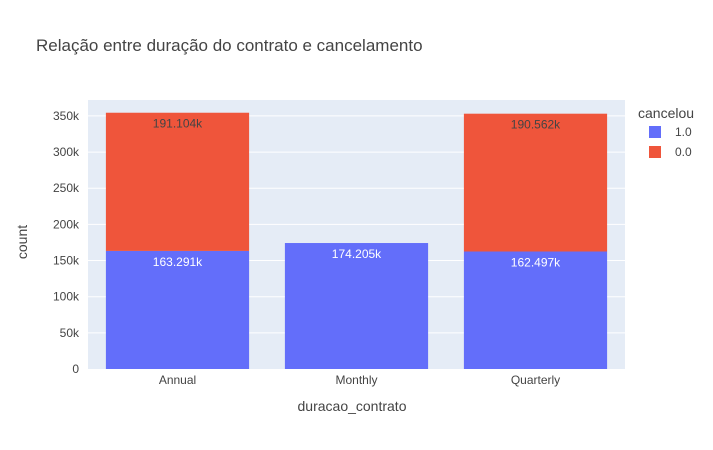 The image size is (713, 450). What do you see at coordinates (356, 380) in the screenshot?
I see `x-tick-label: Monthly` at bounding box center [356, 380].